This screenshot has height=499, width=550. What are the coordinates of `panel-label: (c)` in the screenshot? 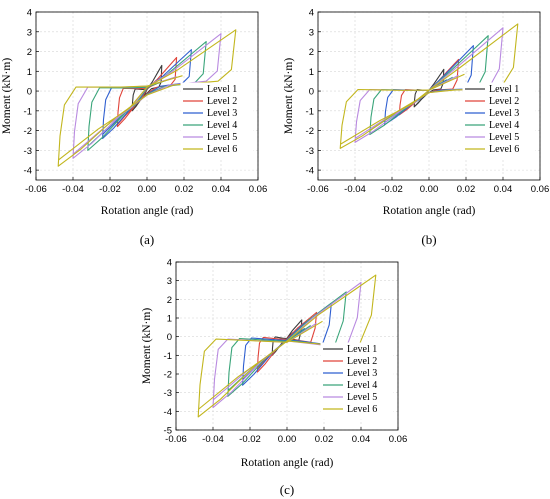 It's located at (287, 489).